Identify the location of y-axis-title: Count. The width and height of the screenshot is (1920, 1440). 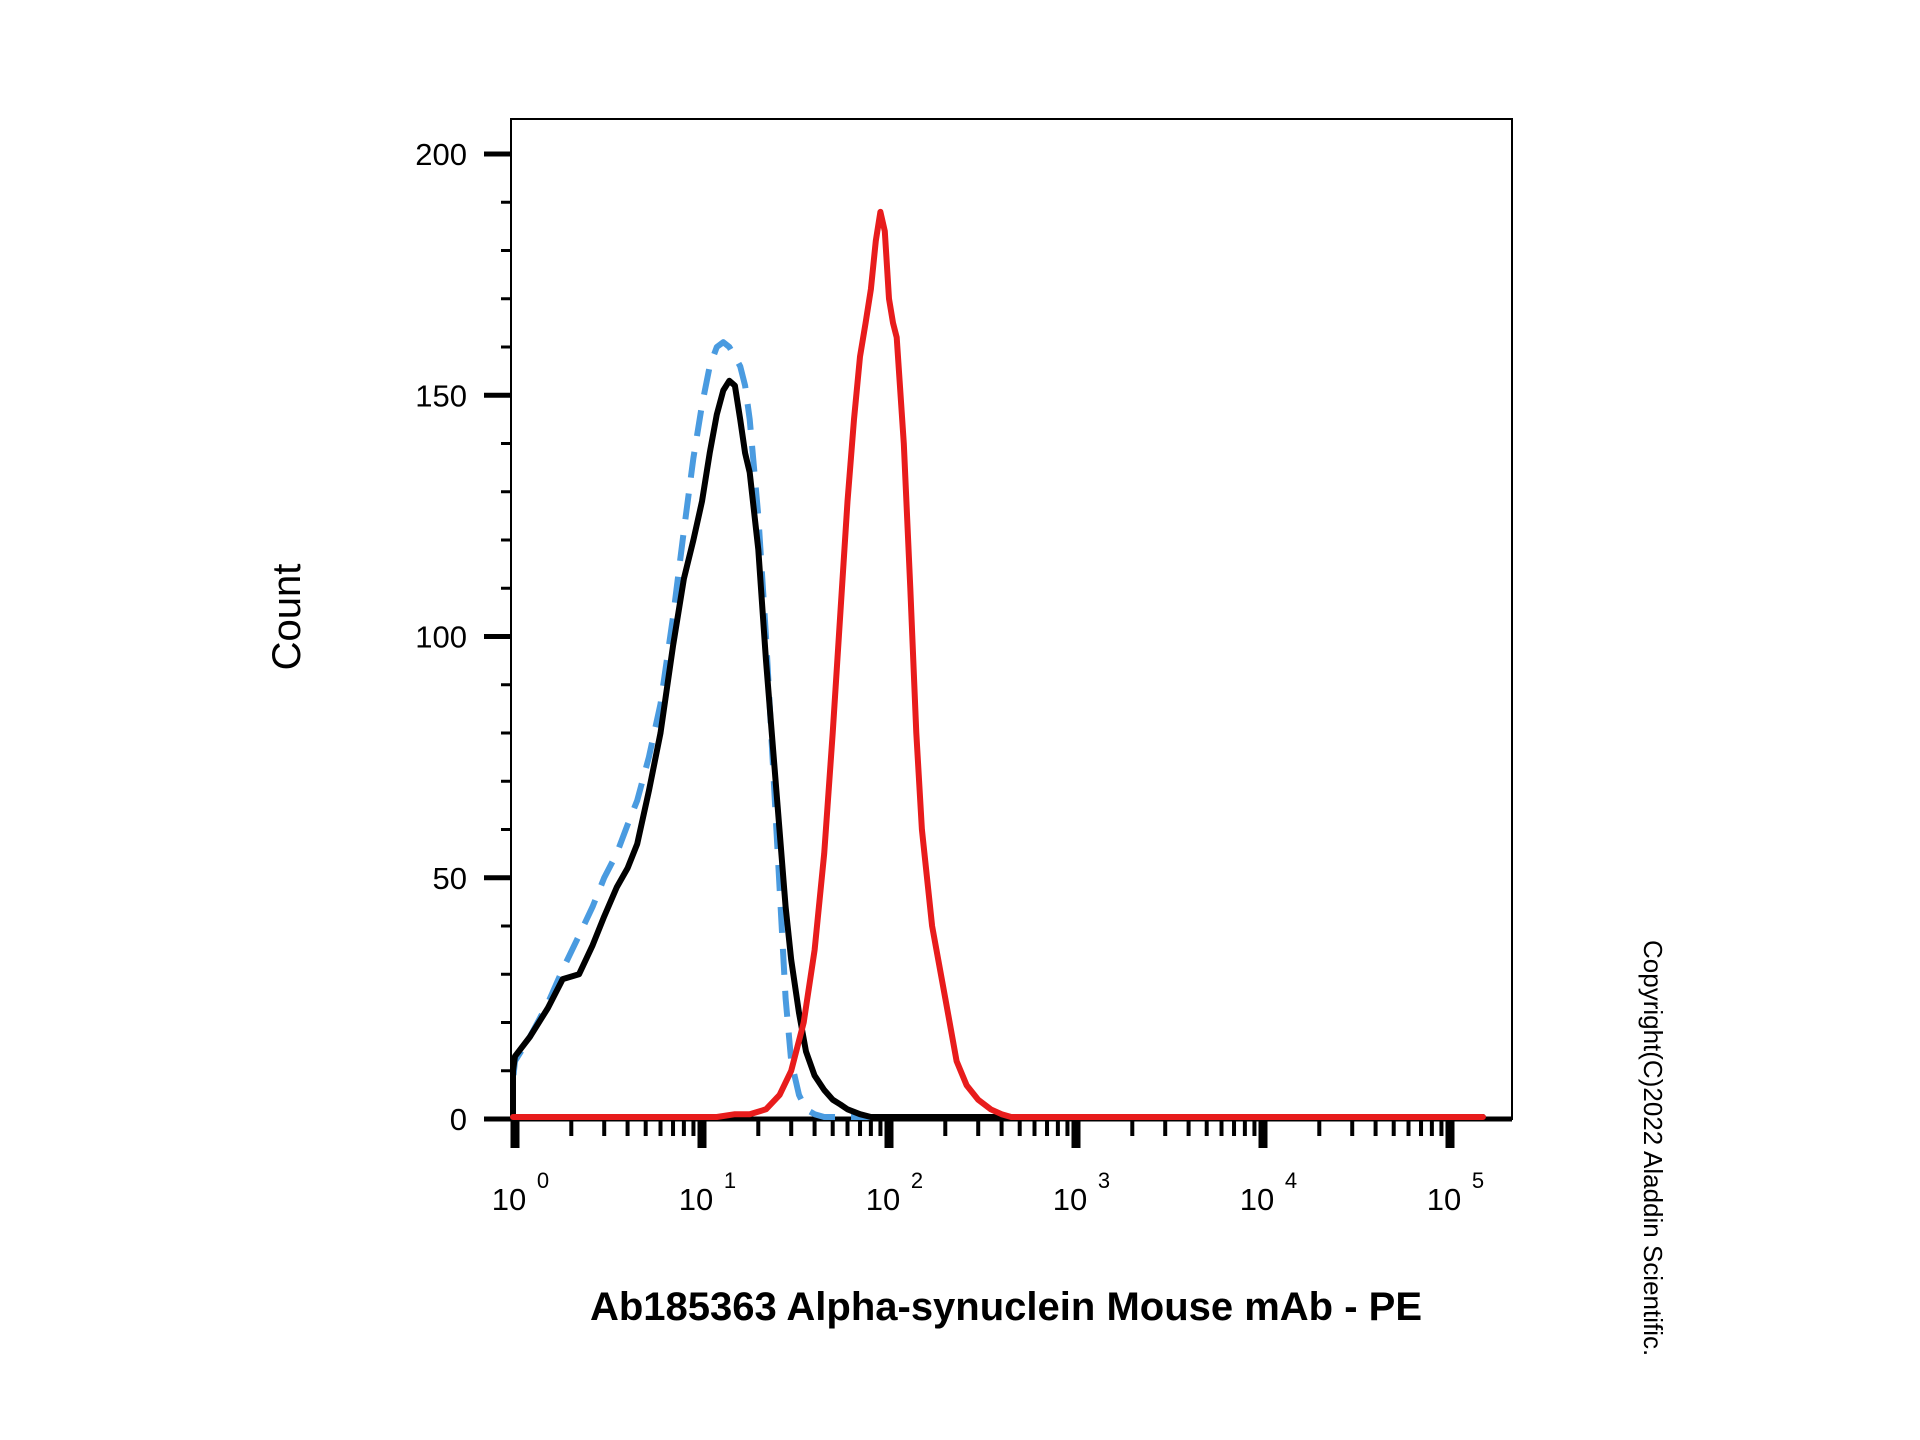
(287, 617).